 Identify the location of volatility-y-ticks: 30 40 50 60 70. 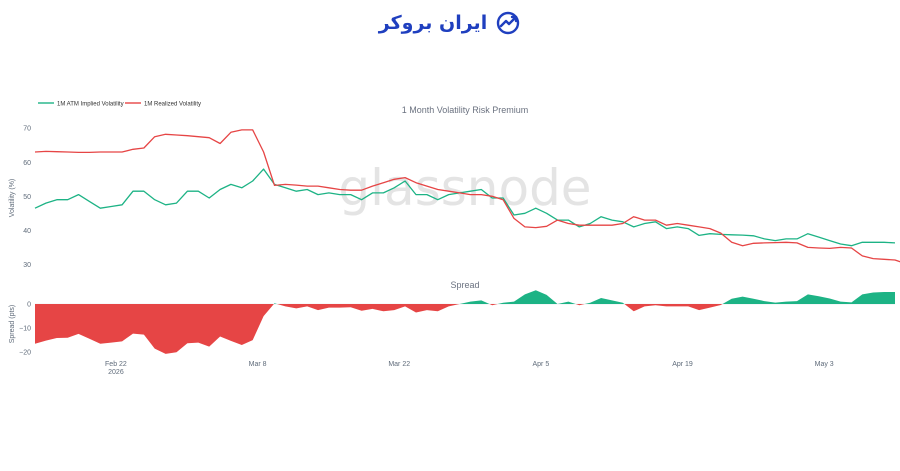
(27, 197).